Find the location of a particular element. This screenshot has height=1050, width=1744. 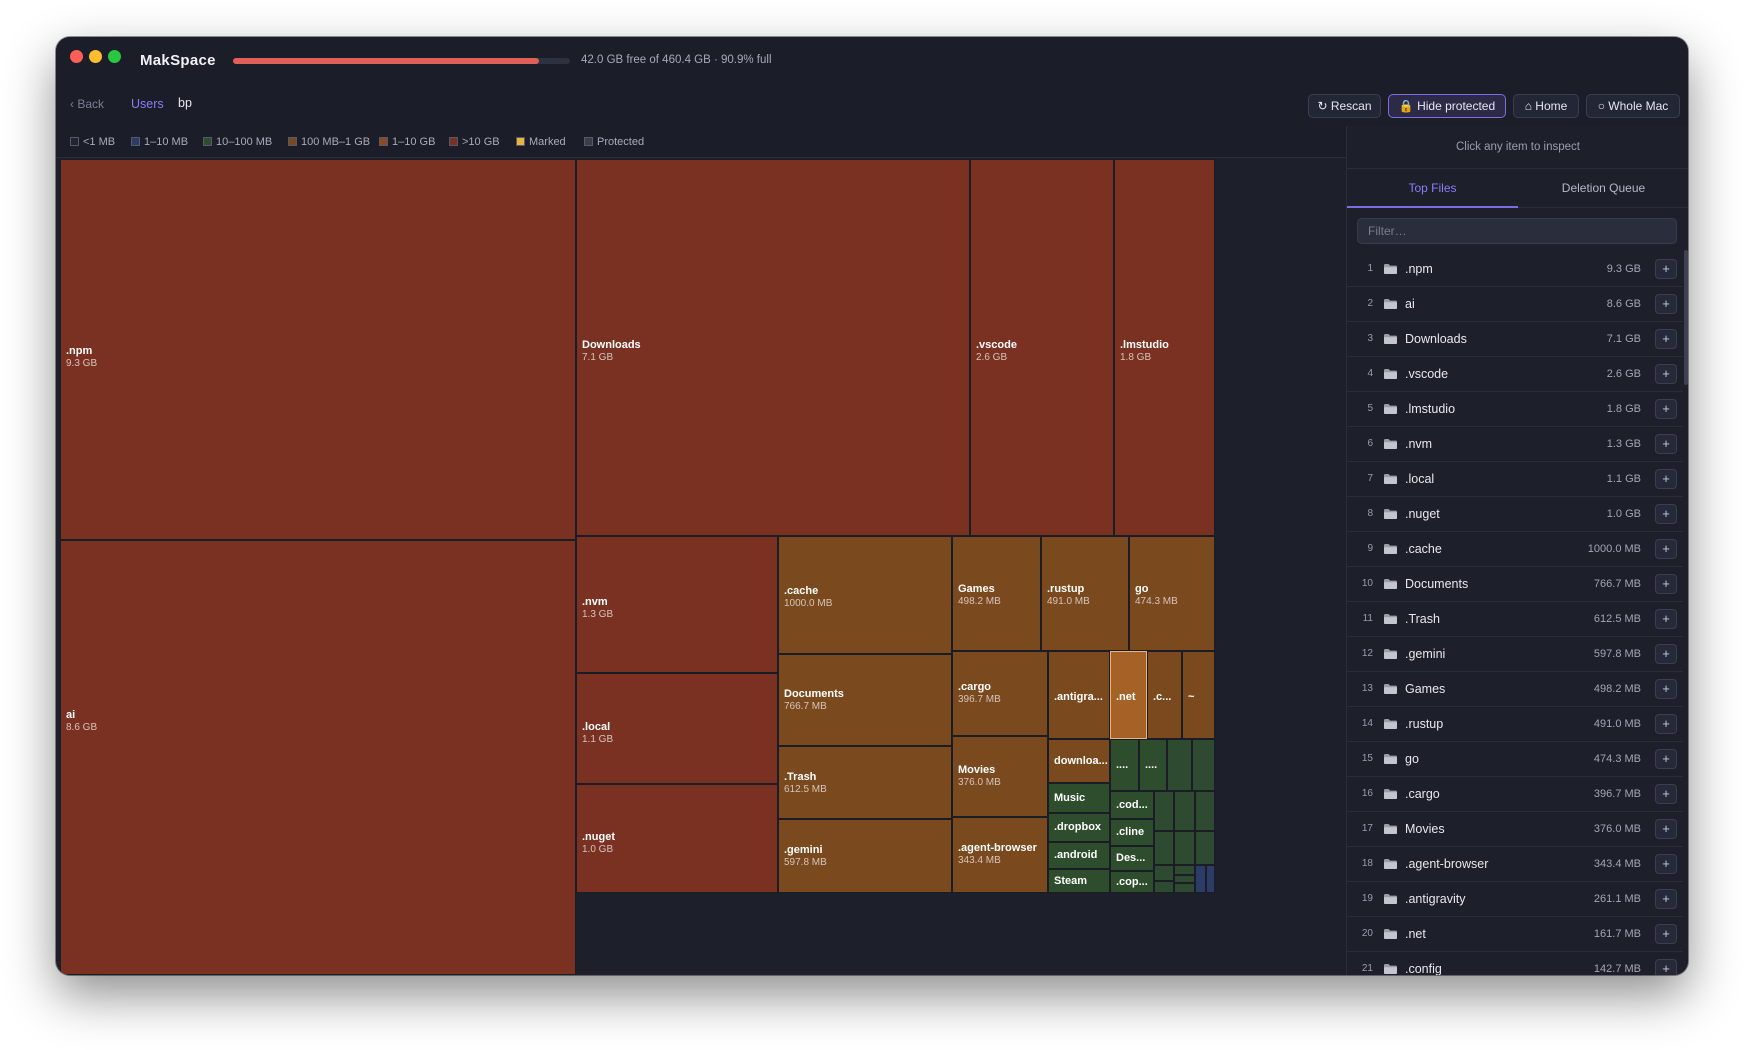

list-item: 11 .Trash 612.5 MB + is located at coordinates (1515, 619).